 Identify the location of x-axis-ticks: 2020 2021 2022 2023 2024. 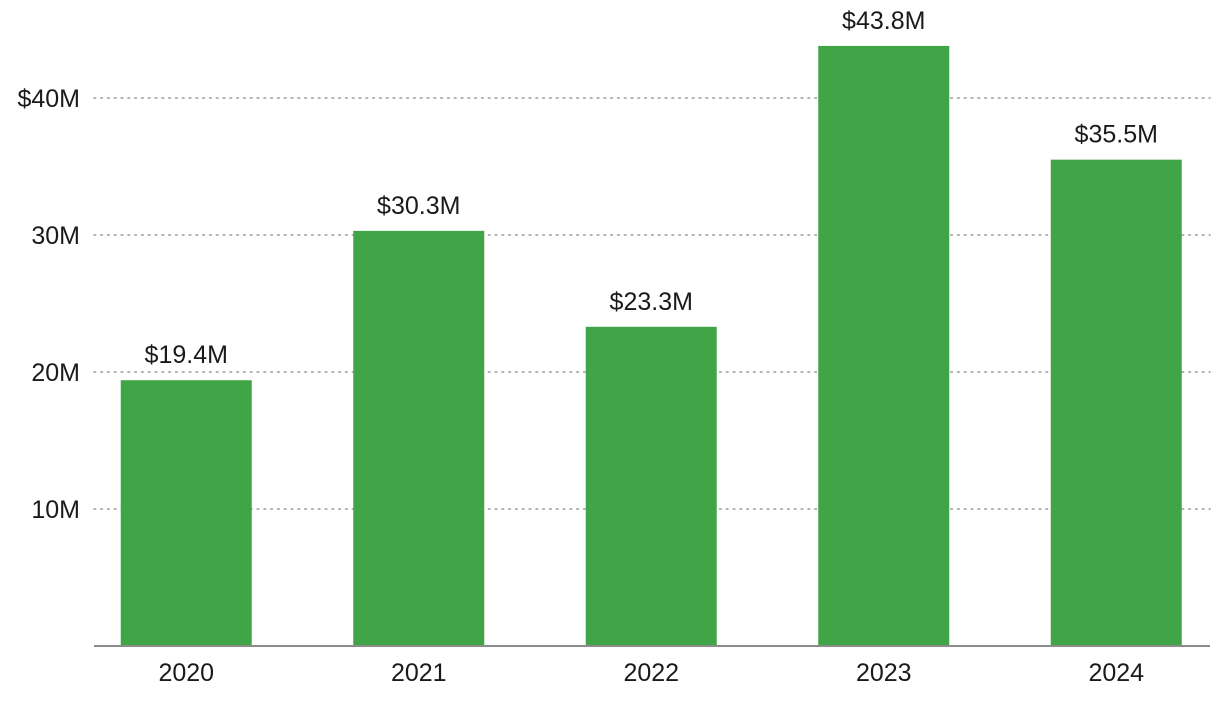
(651, 673).